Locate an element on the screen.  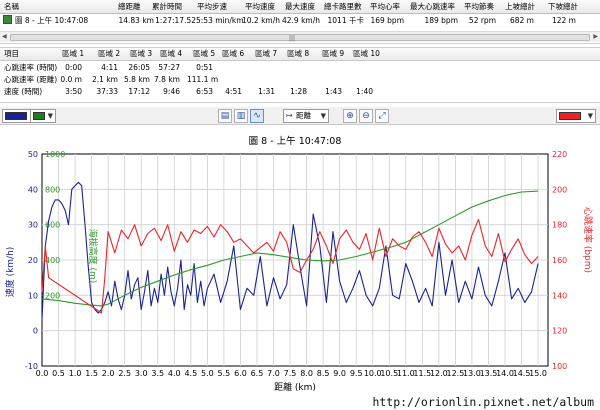
hr-axis-color-picker: ▼ is located at coordinates (576, 116).